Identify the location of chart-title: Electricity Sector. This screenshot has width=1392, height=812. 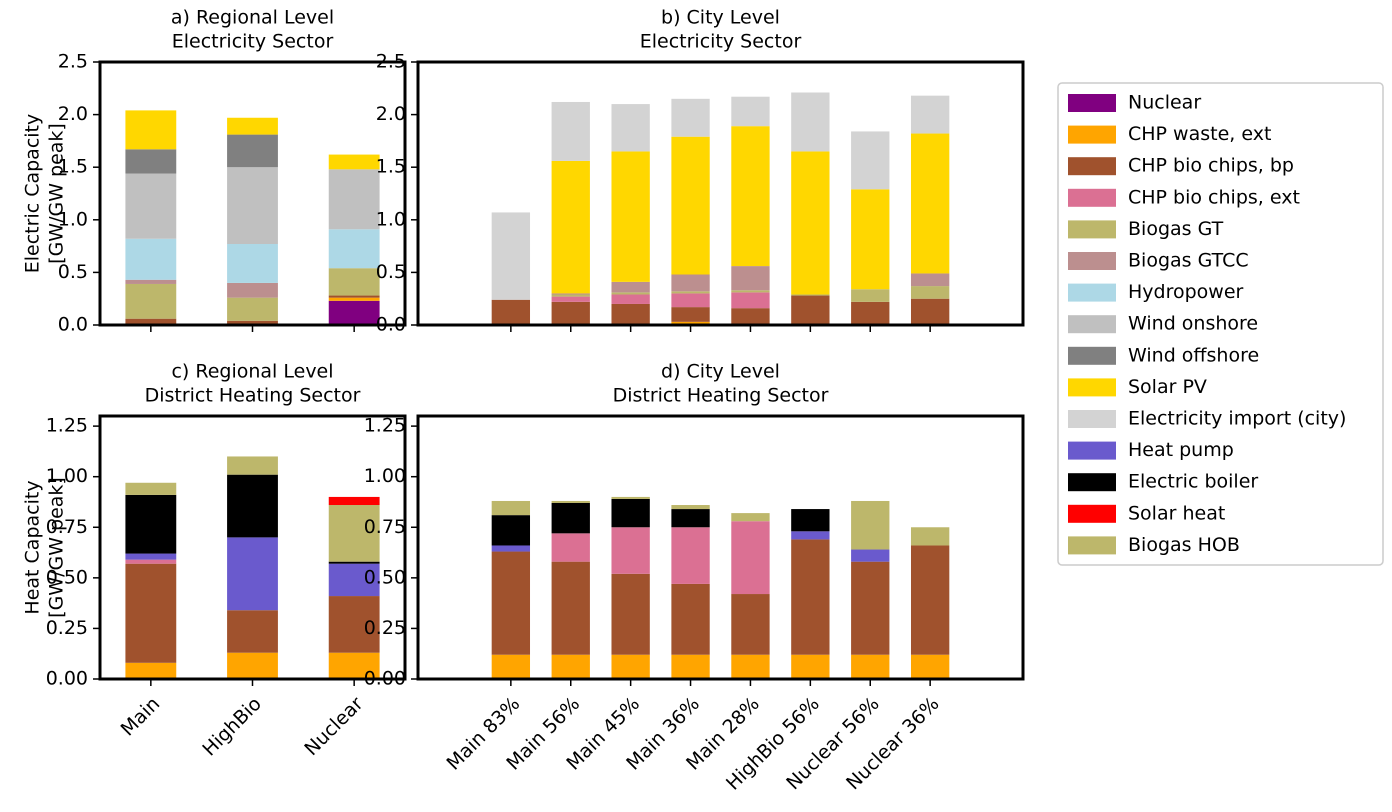
(253, 42).